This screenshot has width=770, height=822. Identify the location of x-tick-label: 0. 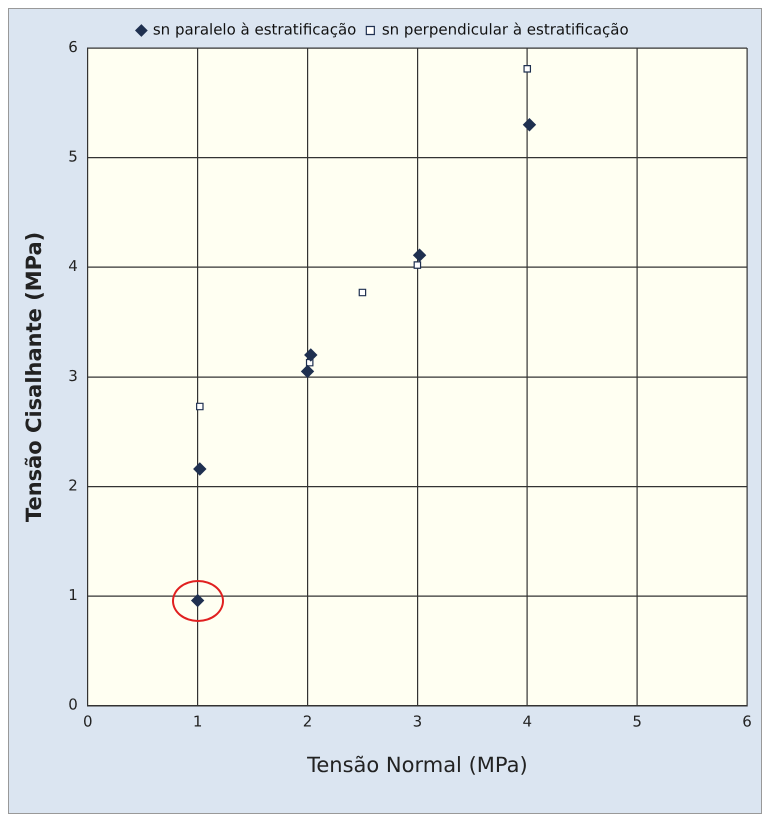
(87, 721).